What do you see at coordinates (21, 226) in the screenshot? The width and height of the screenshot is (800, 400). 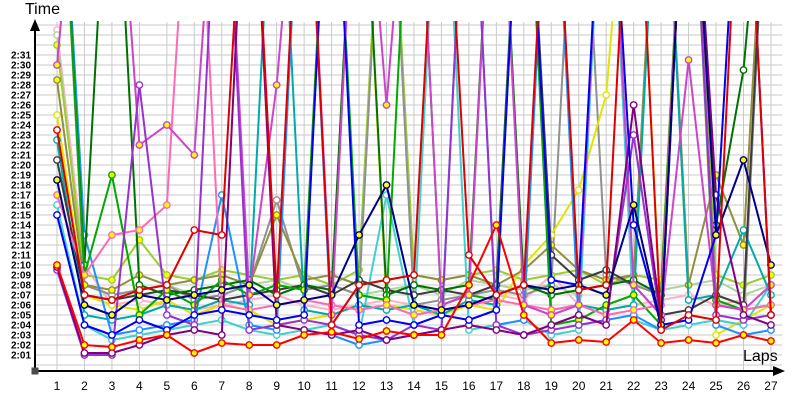 I see `y-tick-label: 2:14` at bounding box center [21, 226].